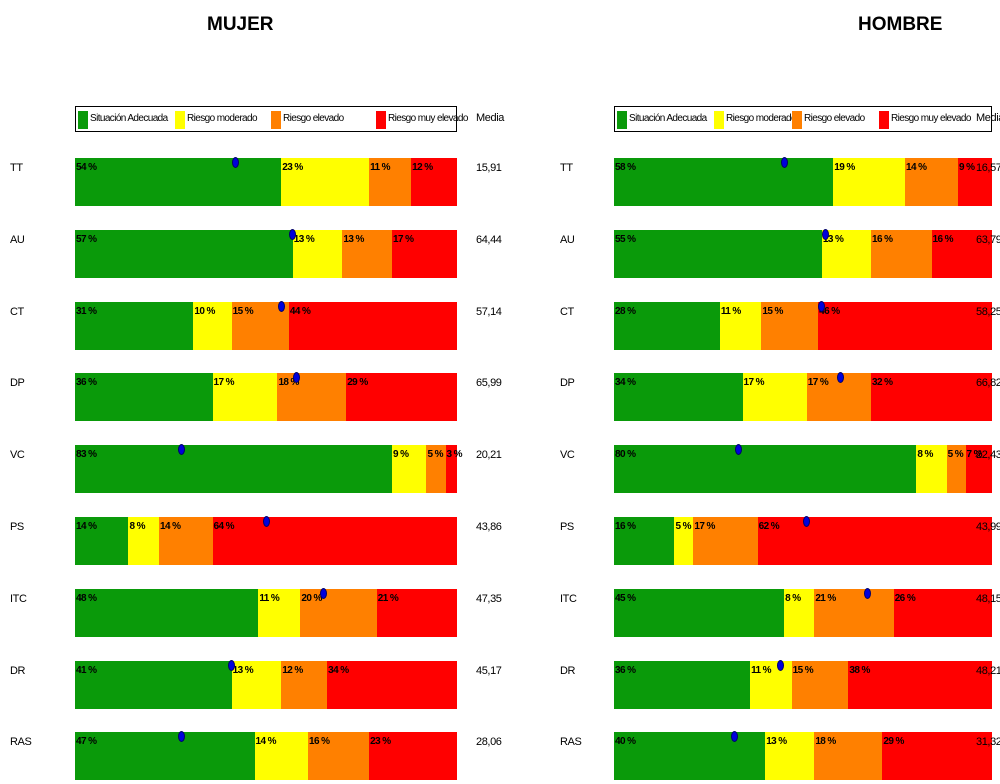 The width and height of the screenshot is (1000, 784). I want to click on segment-label: 18 %, so click(288, 383).